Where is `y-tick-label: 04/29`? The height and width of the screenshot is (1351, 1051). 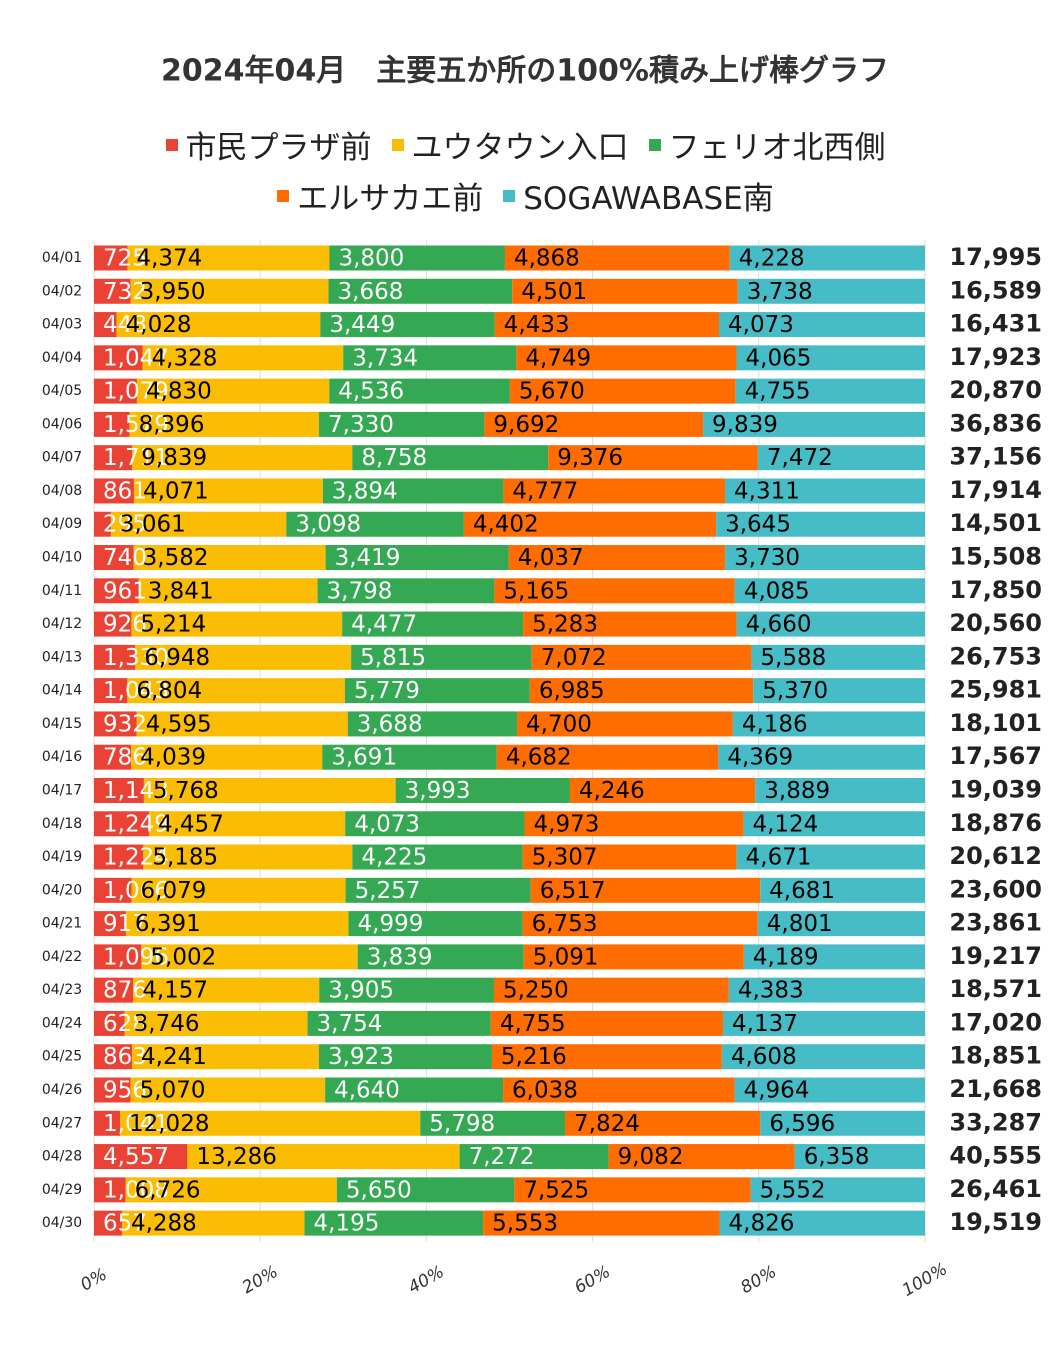 y-tick-label: 04/29 is located at coordinates (62, 1190).